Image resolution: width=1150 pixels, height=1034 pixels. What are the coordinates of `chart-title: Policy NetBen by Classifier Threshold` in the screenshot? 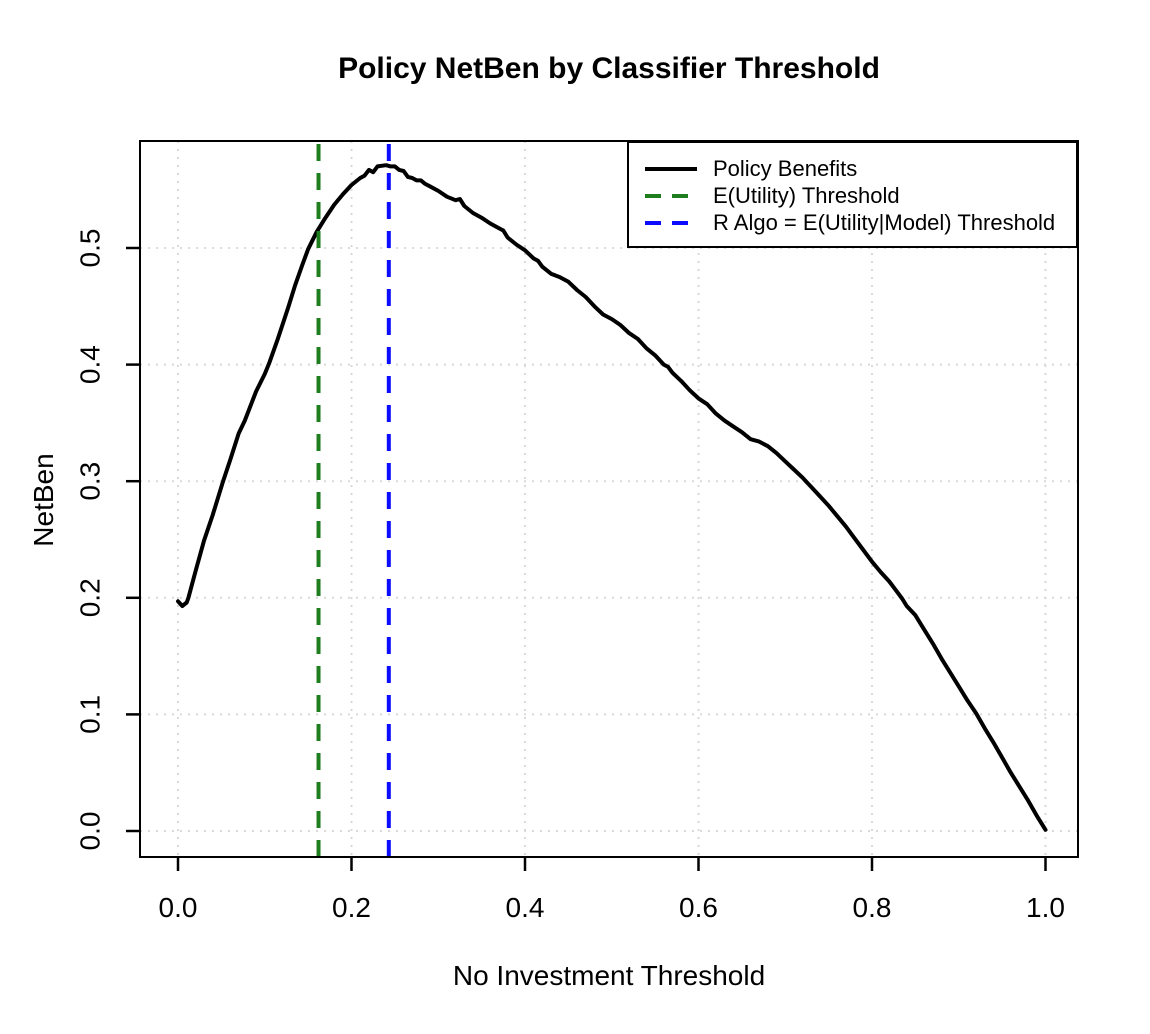 It's located at (609, 68).